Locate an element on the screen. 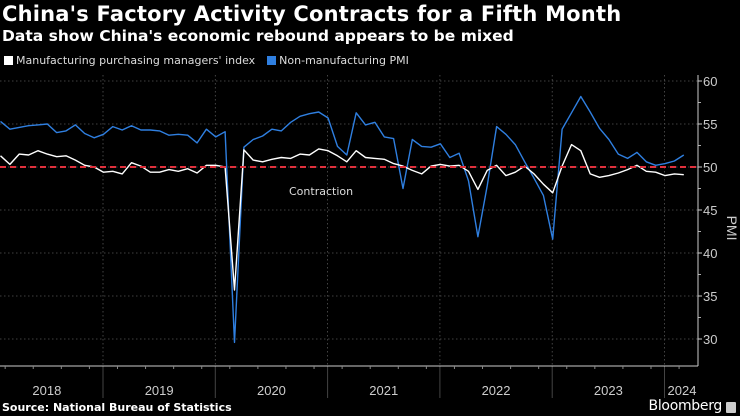 The height and width of the screenshot is (416, 740). legend-label-non-manufacturing: Non-manufacturing PMI is located at coordinates (344, 60).